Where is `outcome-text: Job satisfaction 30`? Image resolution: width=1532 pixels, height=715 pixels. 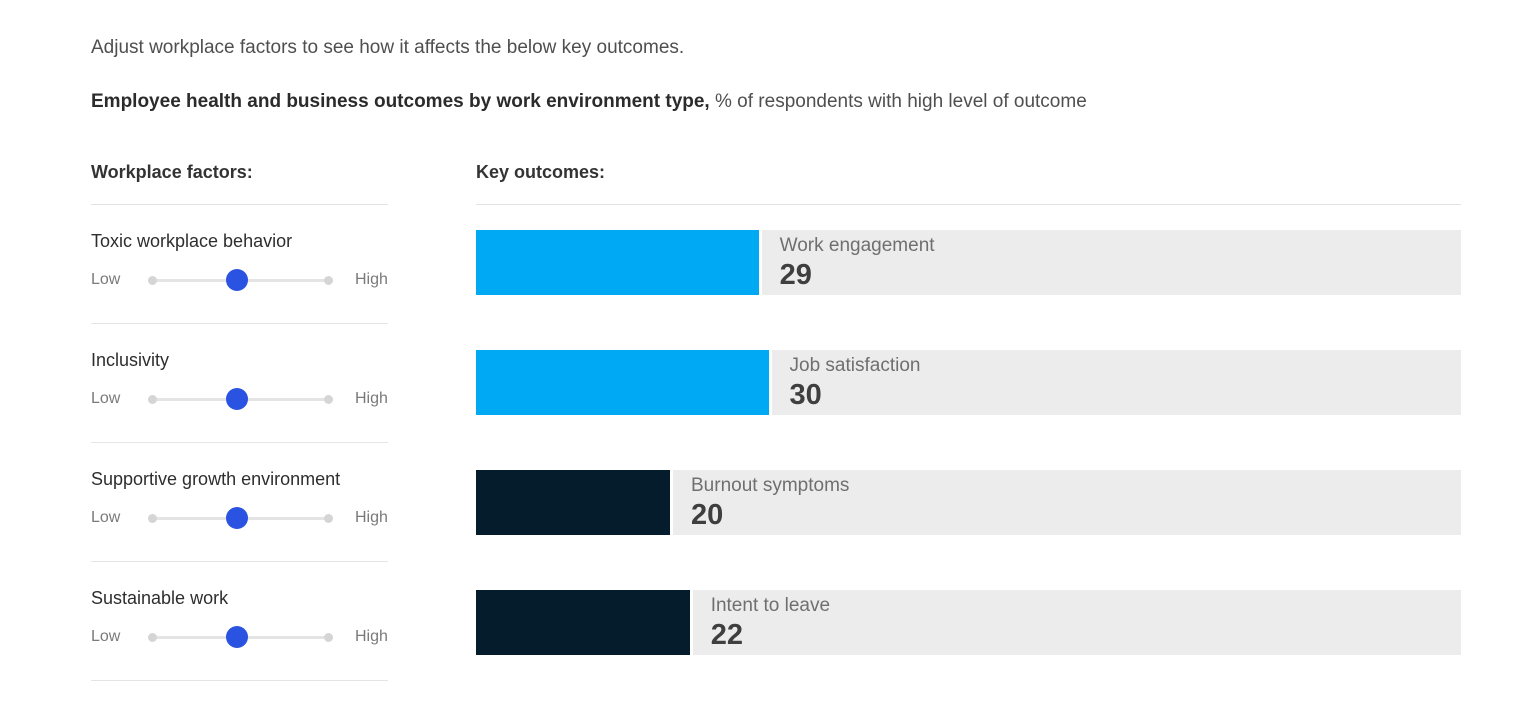
outcome-text: Job satisfaction 30 is located at coordinates (846, 382).